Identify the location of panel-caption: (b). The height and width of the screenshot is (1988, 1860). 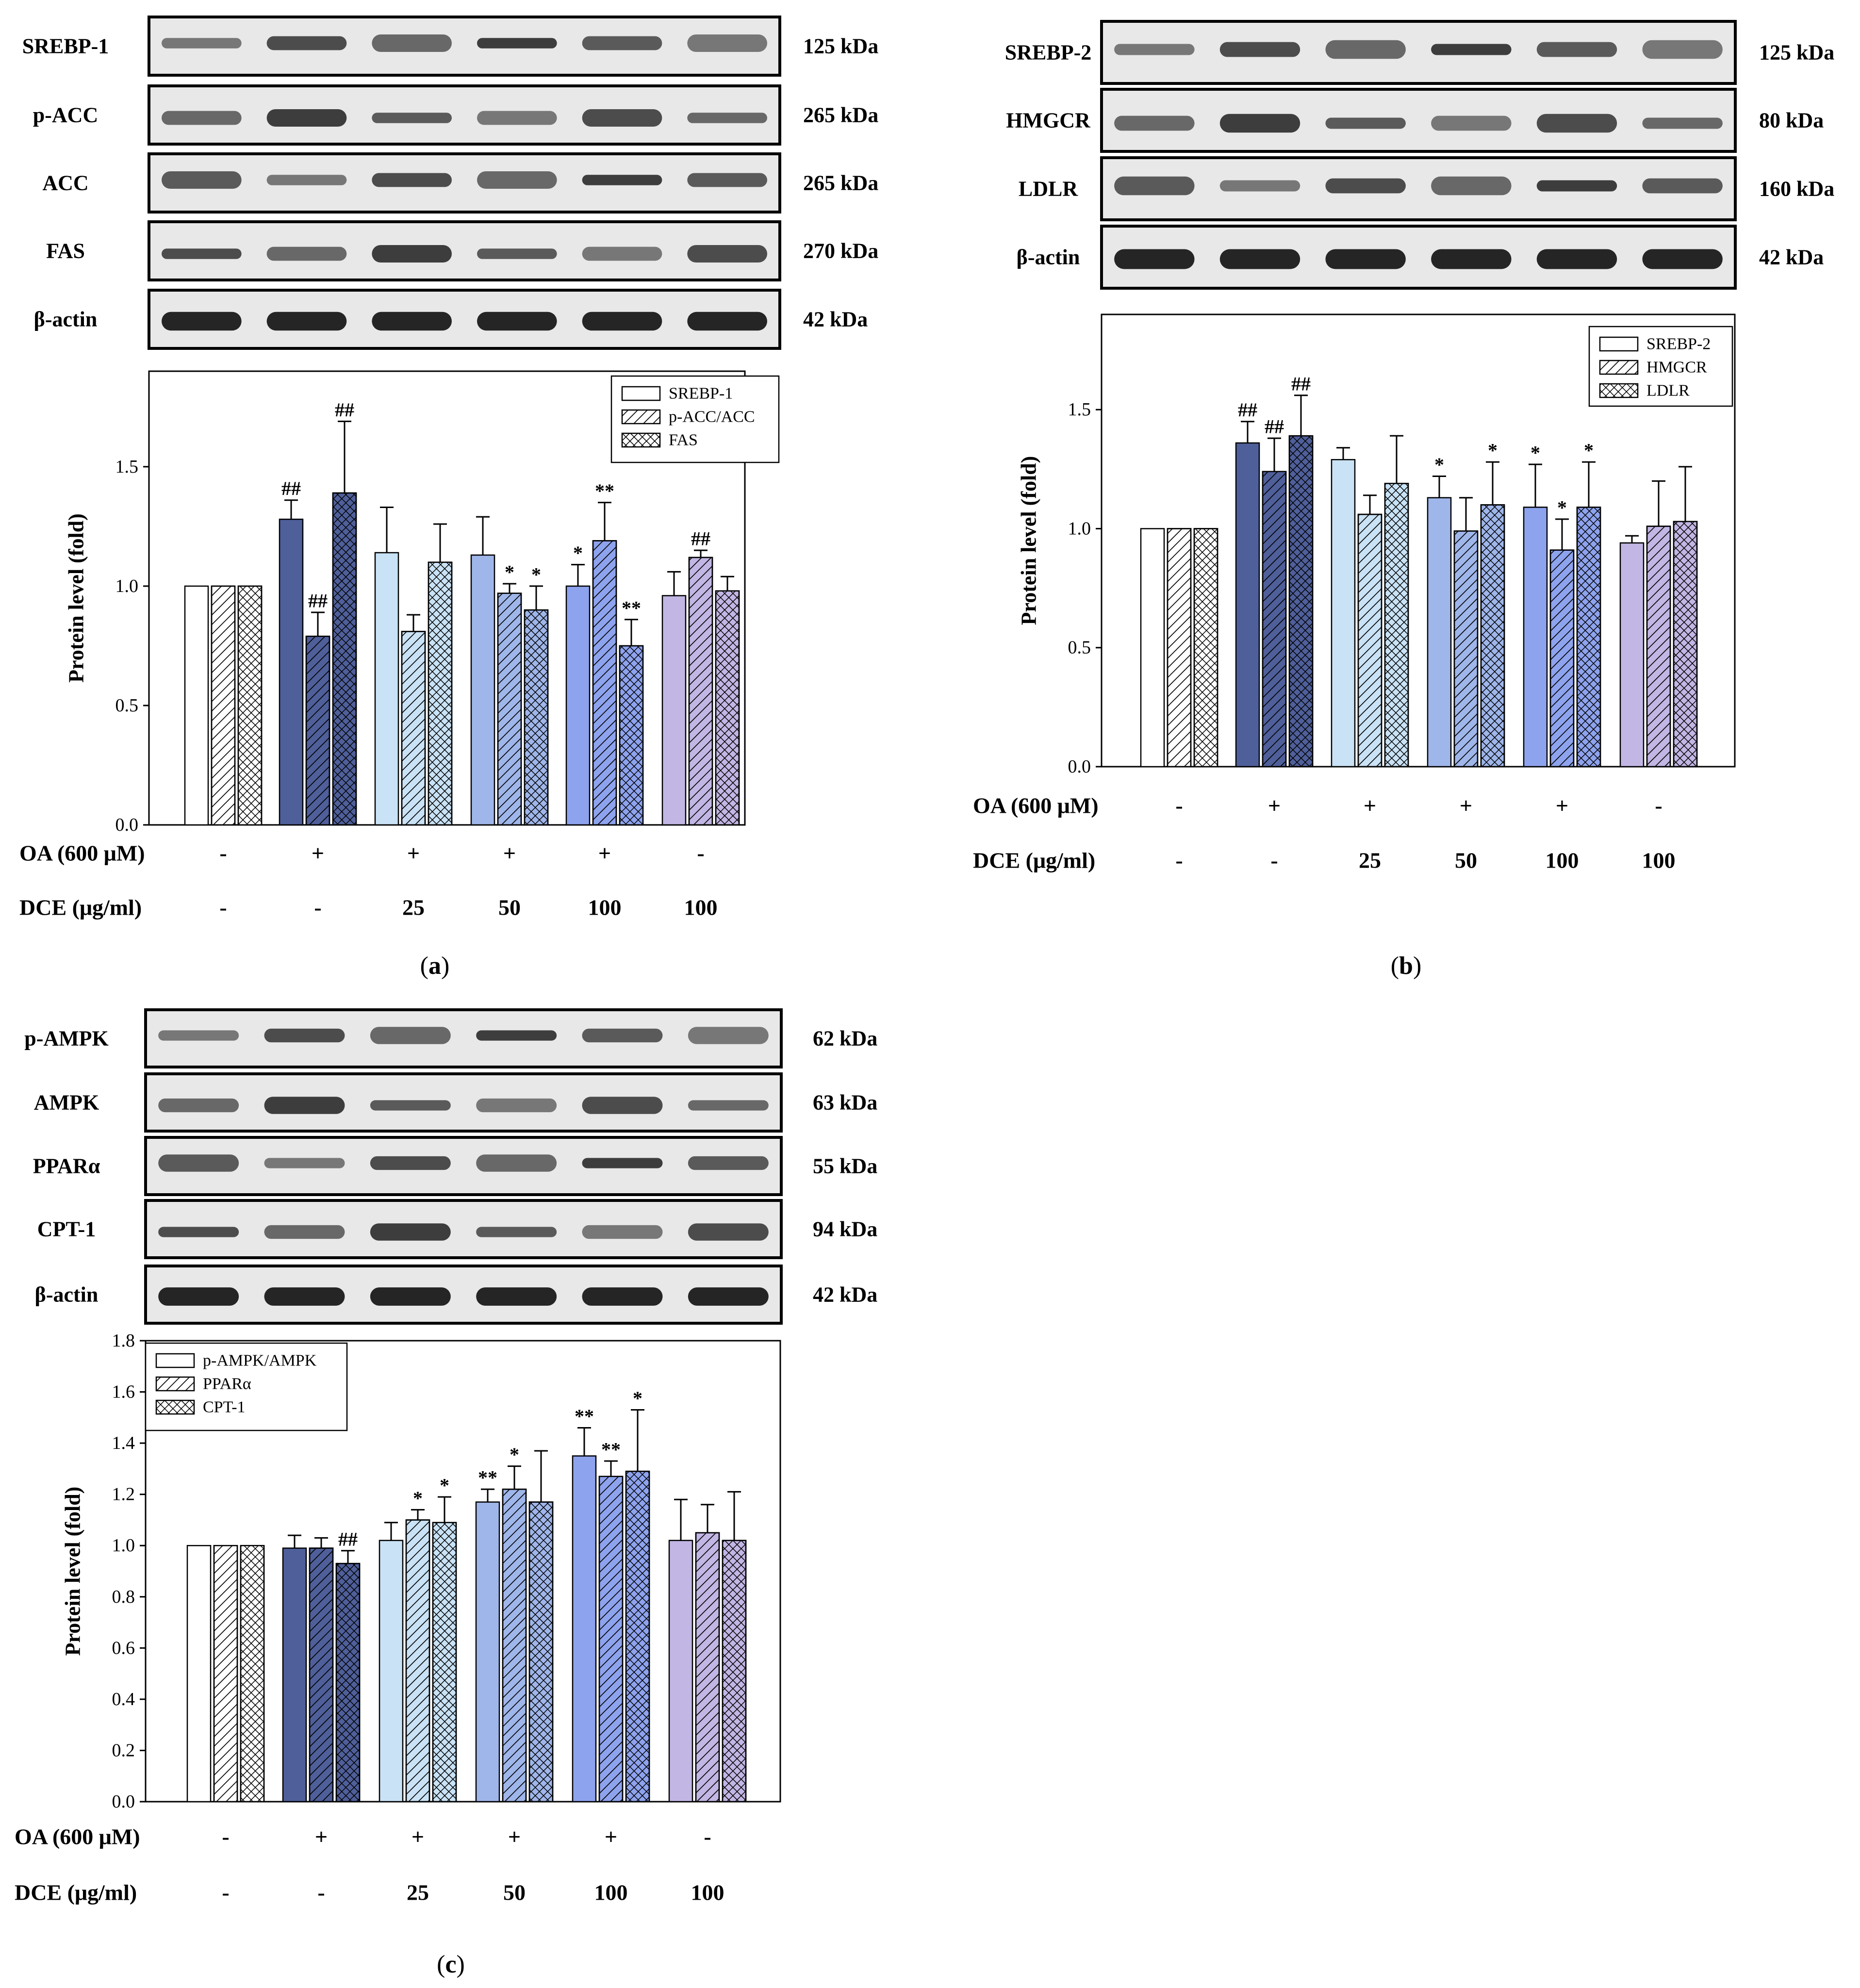
(1406, 966).